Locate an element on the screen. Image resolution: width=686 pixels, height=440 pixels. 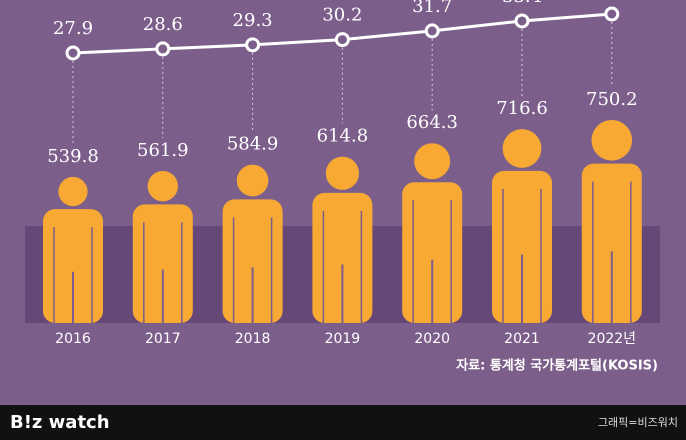
data-label: 27.9 is located at coordinates (73, 28).